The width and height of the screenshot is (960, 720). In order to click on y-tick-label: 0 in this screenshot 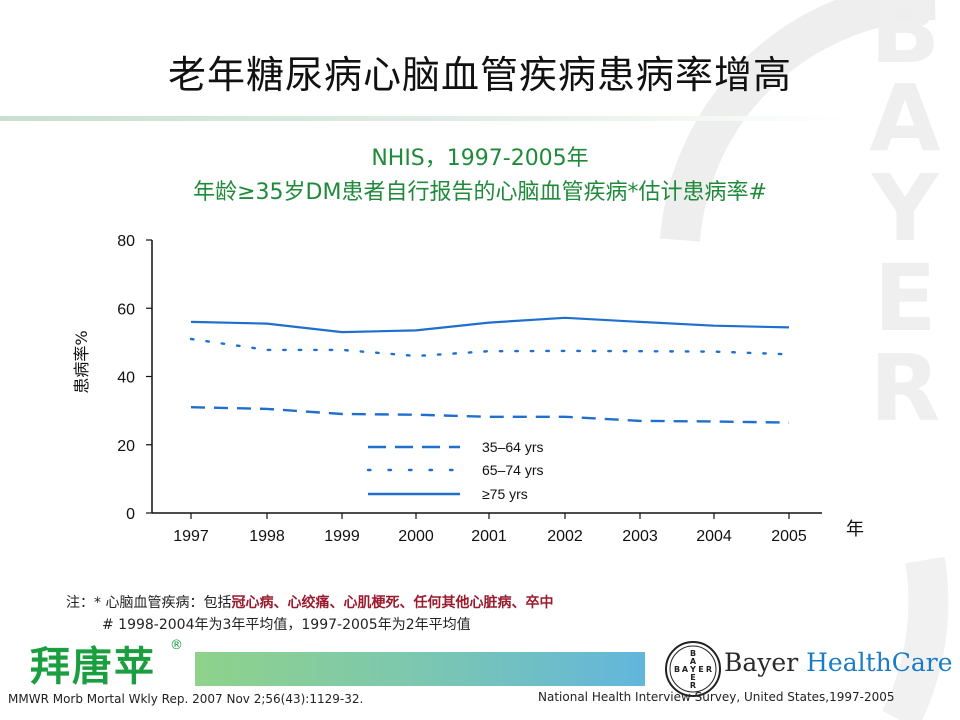, I will do `click(130, 514)`.